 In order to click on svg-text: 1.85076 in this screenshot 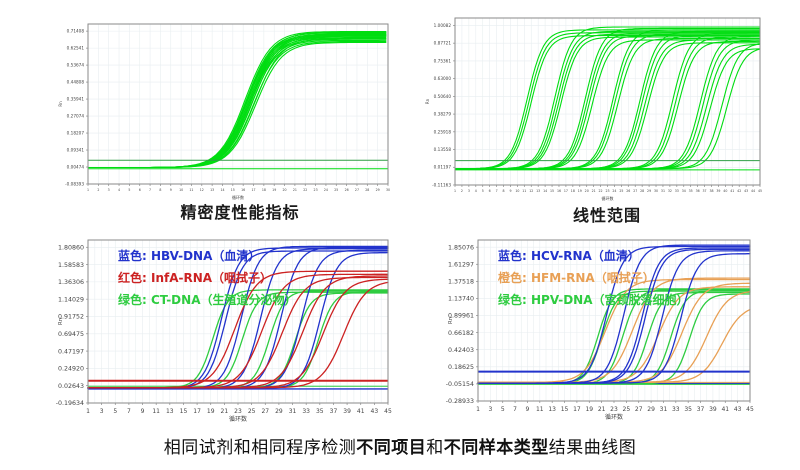, I will do `click(461, 247)`.